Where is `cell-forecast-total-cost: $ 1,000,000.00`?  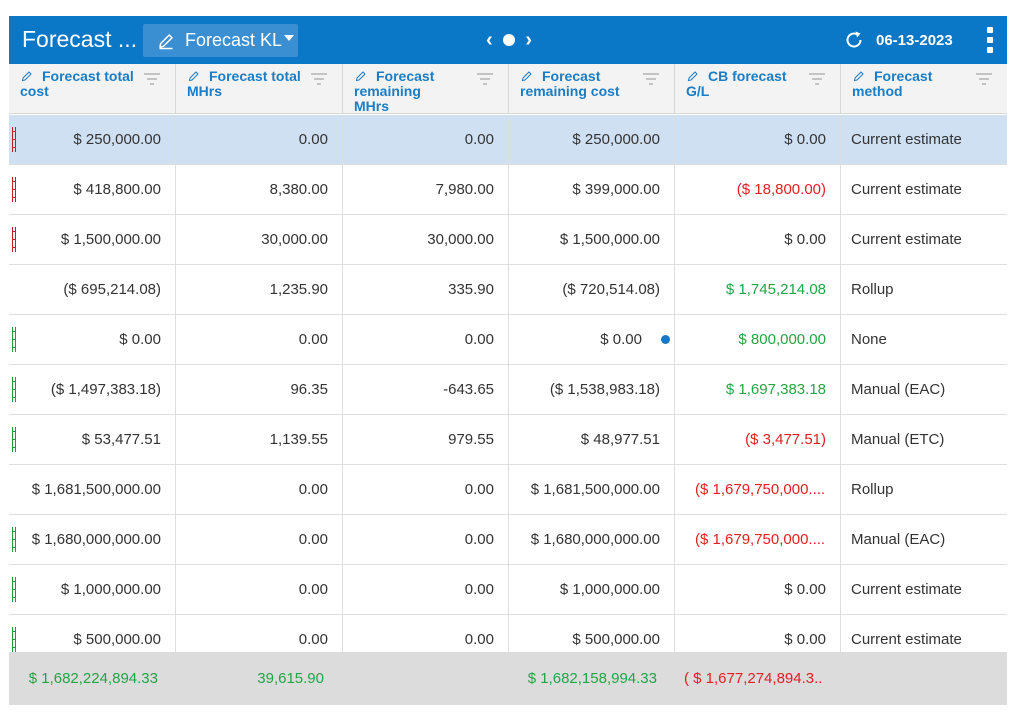
cell-forecast-total-cost: $ 1,000,000.00 is located at coordinates (92, 590).